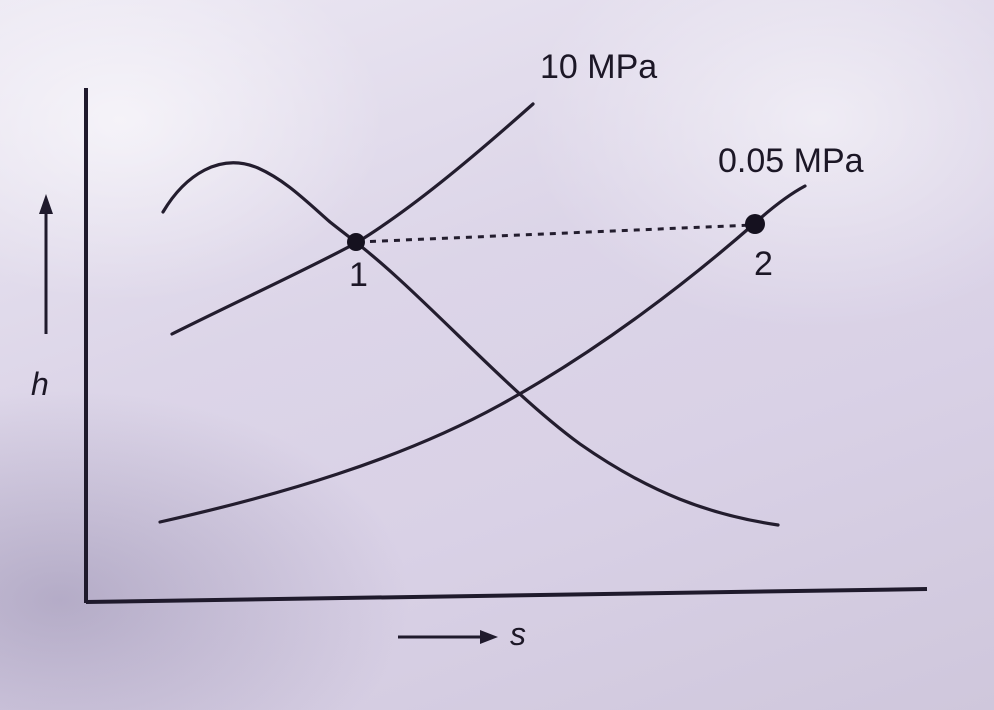 The image size is (994, 710). I want to click on label-10mpa: 10 MPa, so click(598, 67).